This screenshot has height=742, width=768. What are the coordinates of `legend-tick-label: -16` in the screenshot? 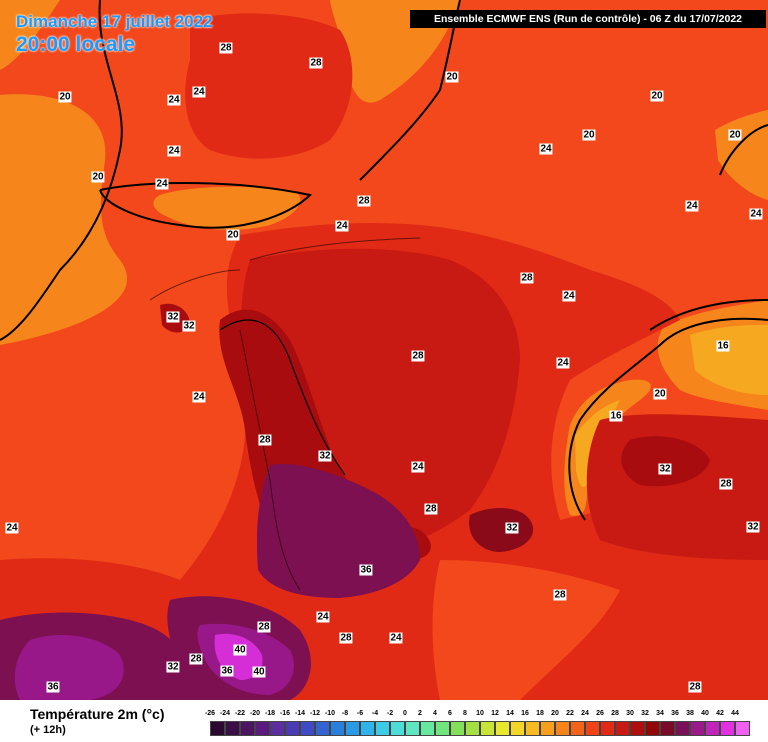 It's located at (285, 713).